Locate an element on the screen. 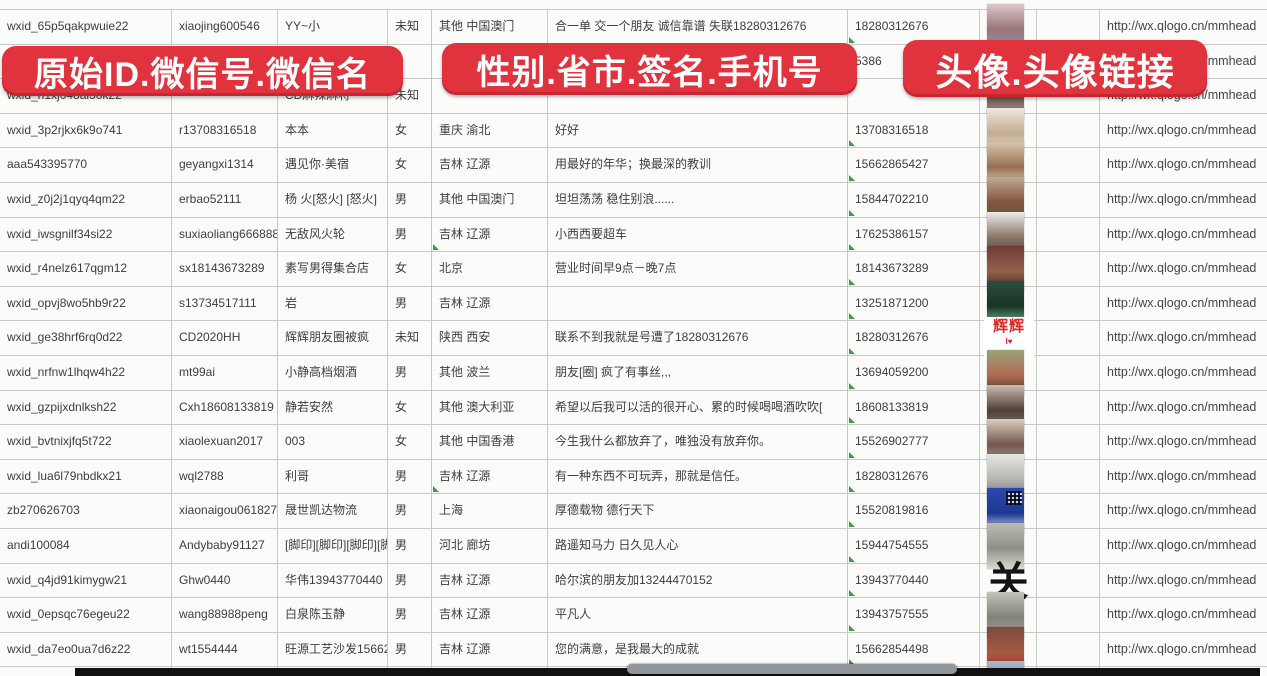 The height and width of the screenshot is (676, 1267). cell-original-id: wxid_nrfnw1lhqw4h22 is located at coordinates (86, 372).